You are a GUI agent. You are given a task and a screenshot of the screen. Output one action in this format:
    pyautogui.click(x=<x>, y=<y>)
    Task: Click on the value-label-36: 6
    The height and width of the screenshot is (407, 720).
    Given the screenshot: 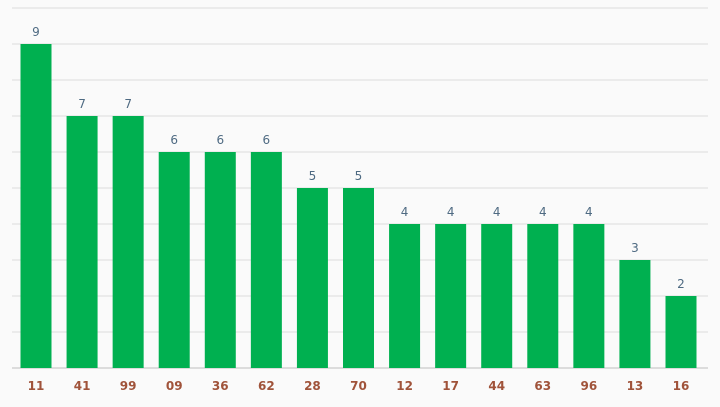 What is the action you would take?
    pyautogui.click(x=220, y=140)
    